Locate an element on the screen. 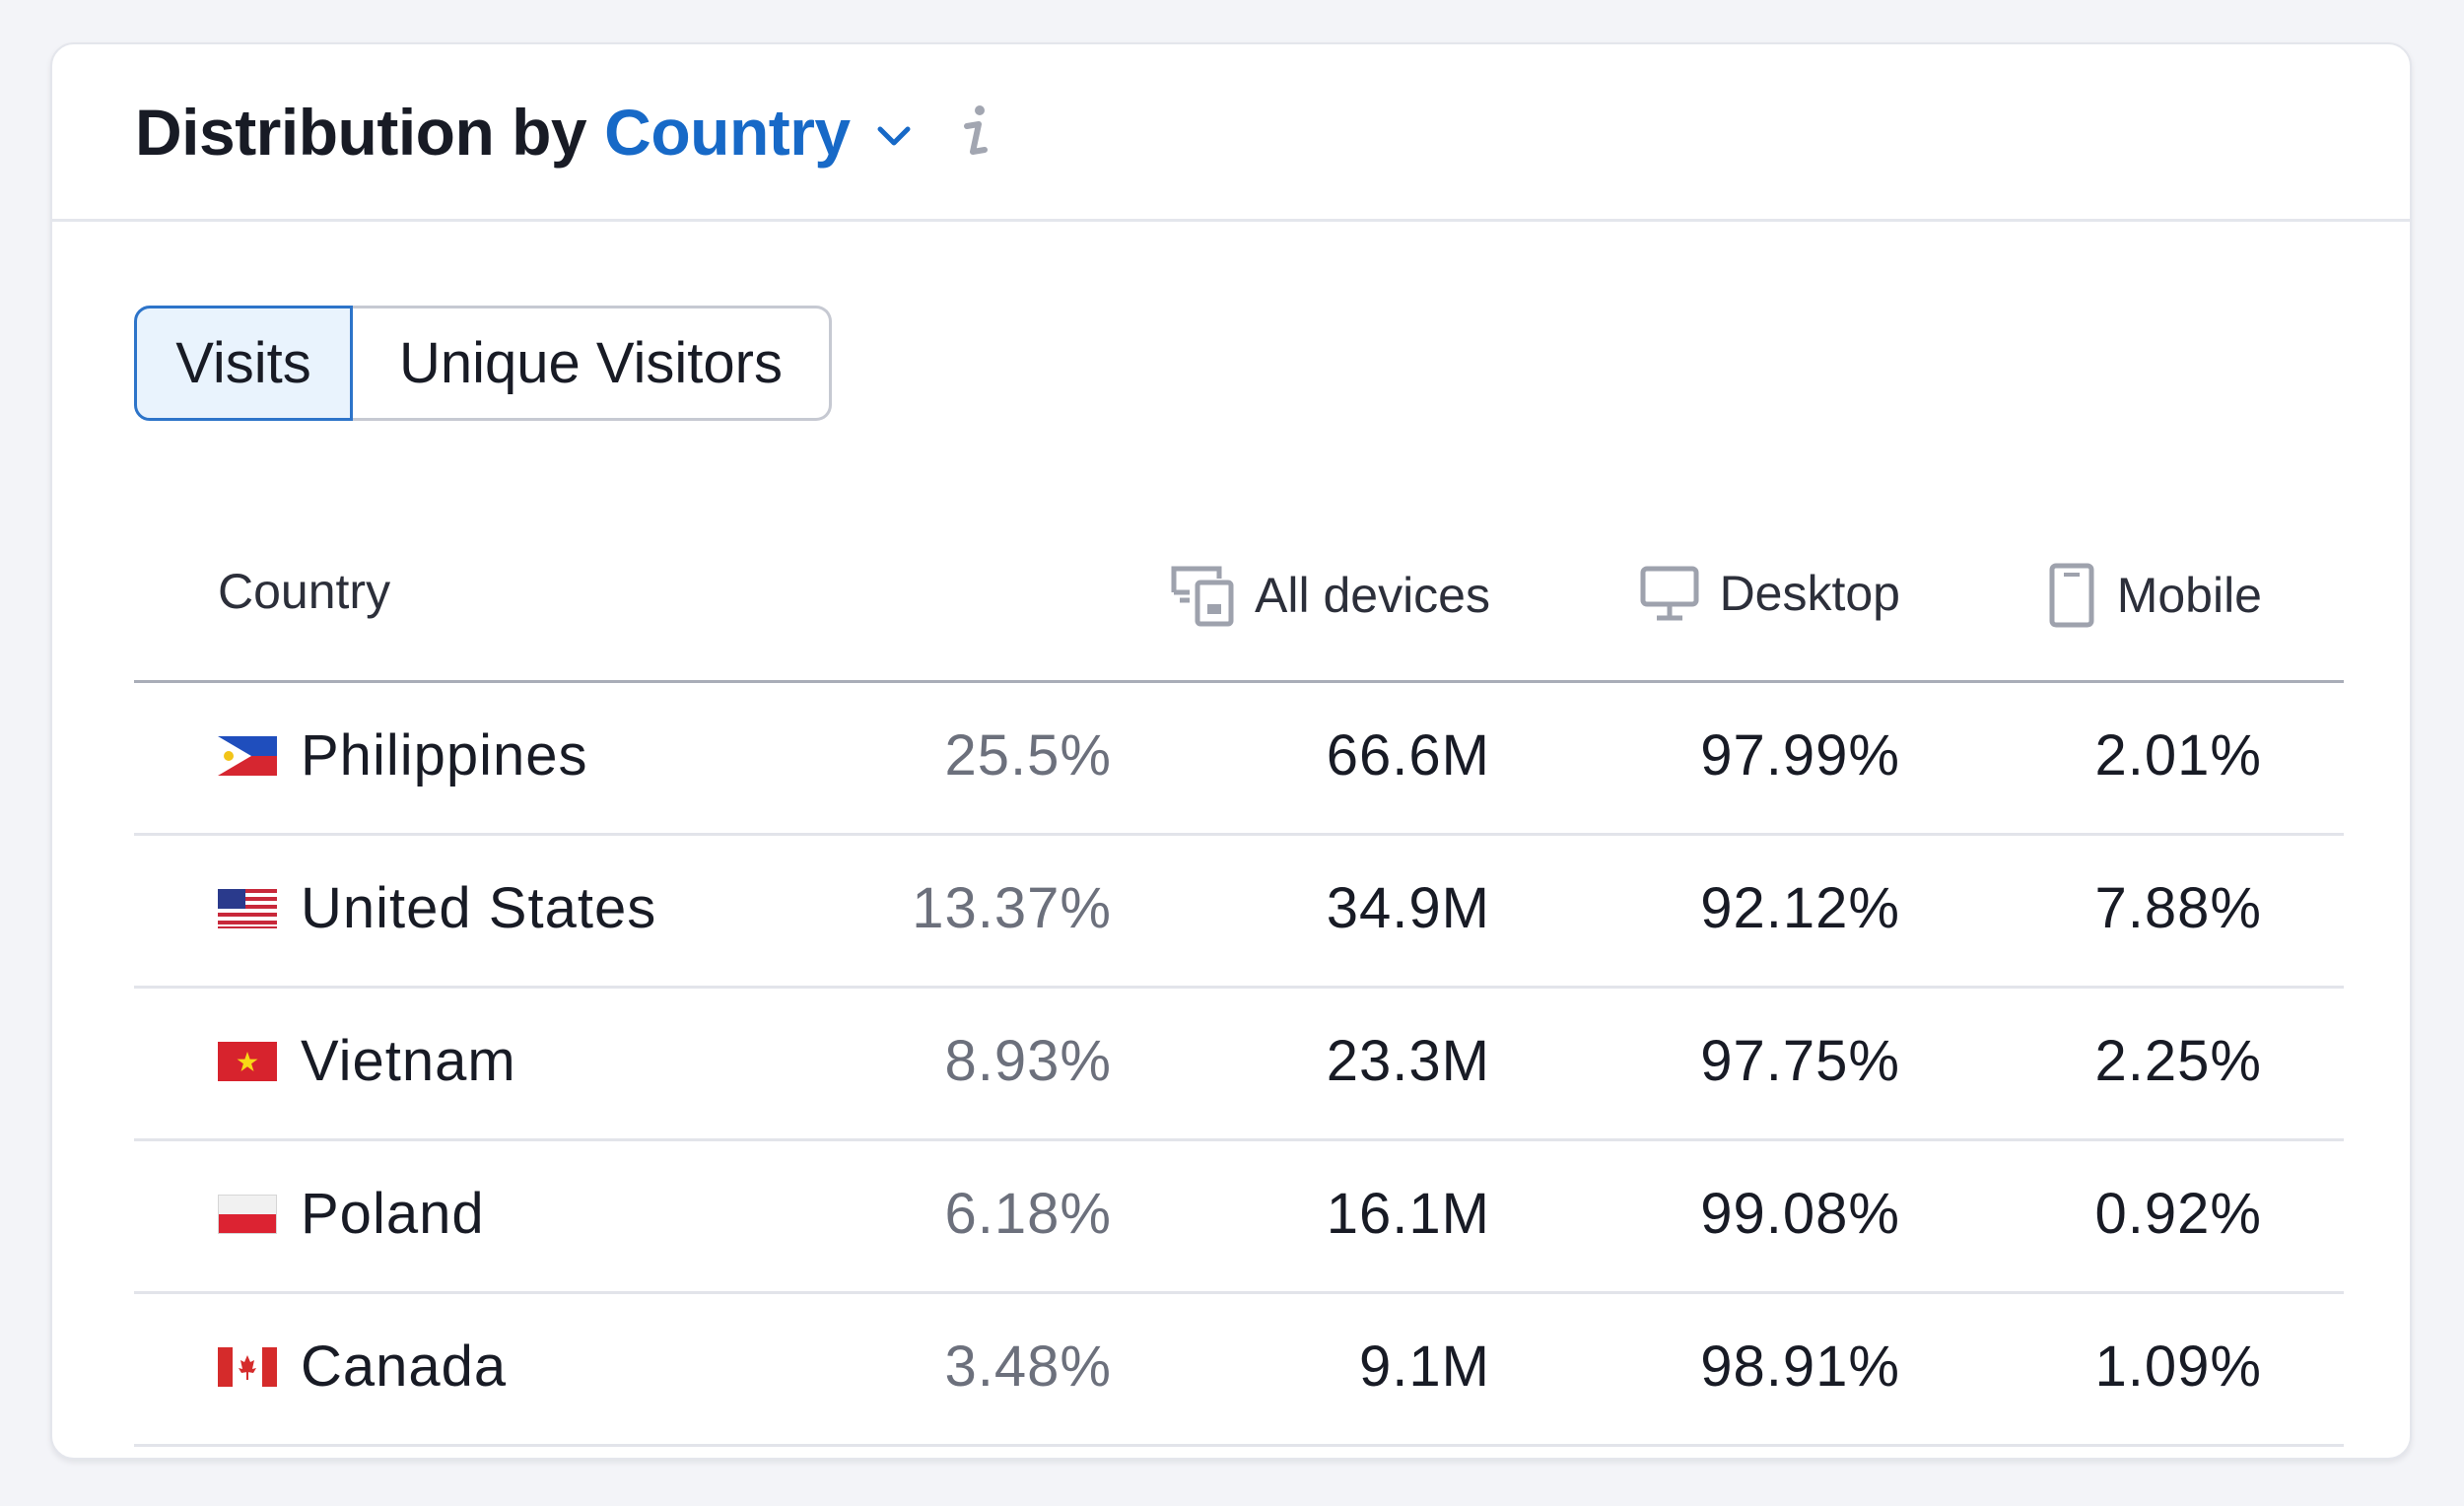 This screenshot has width=2464, height=1506. traffic-share: 13.37% is located at coordinates (1012, 908).